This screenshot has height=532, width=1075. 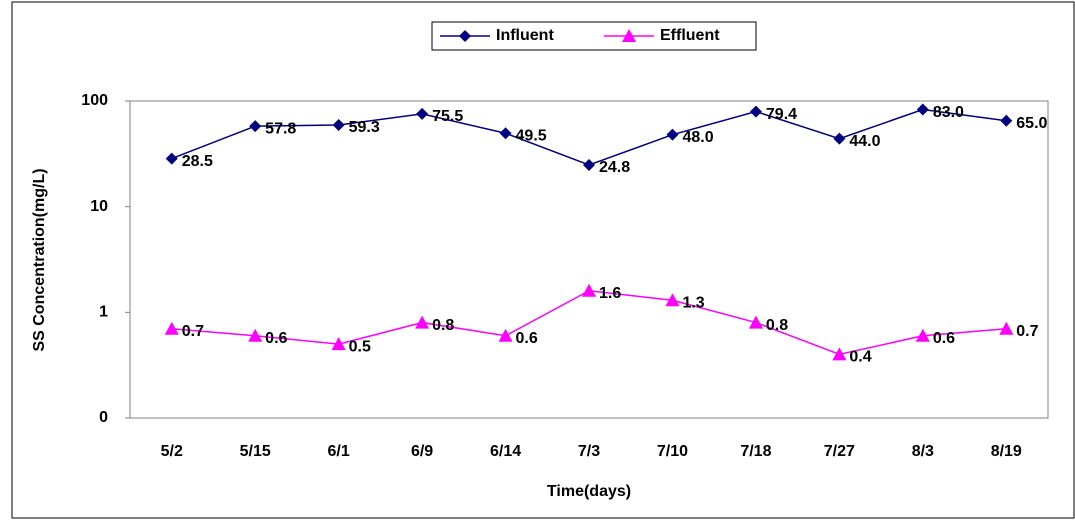 I want to click on data-label: 0.4, so click(x=860, y=357).